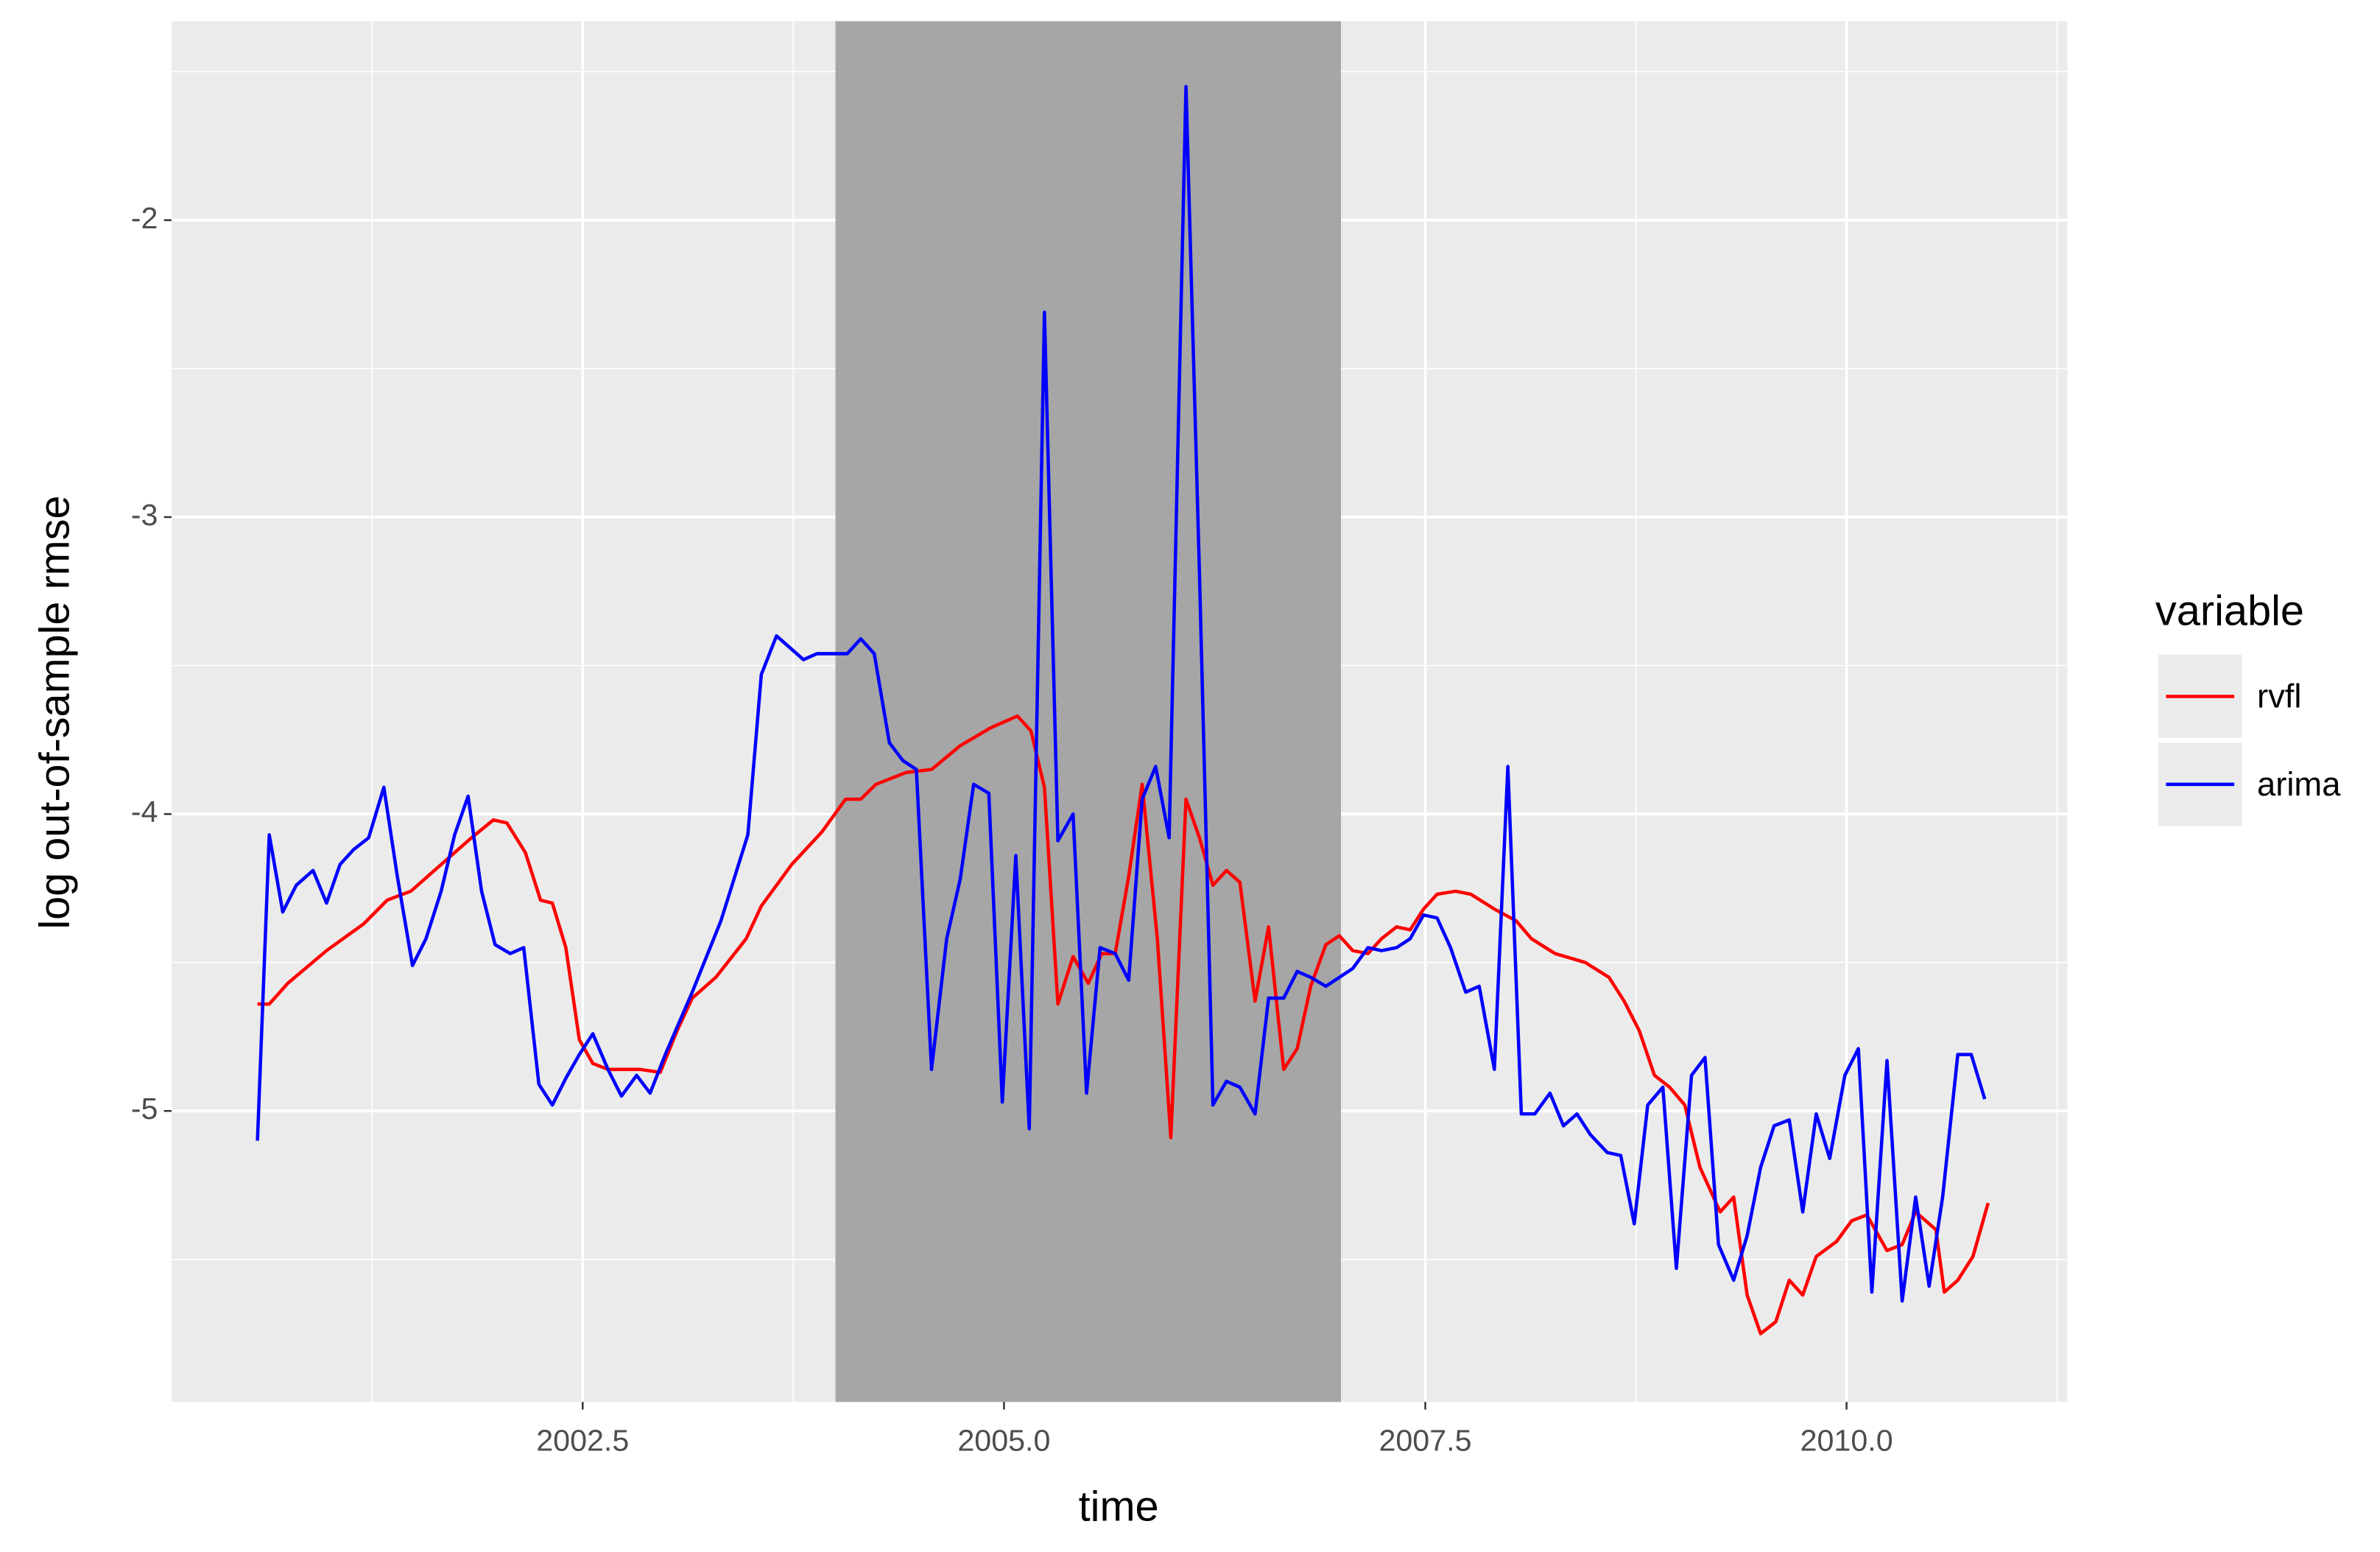 This screenshot has width=2380, height=1552. Describe the element at coordinates (144, 515) in the screenshot. I see `y-tick-label: -3` at that location.